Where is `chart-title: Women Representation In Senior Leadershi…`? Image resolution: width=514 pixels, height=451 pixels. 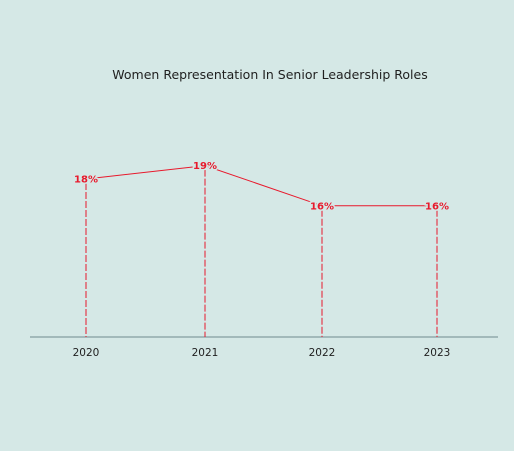 chart-title: Women Representation In Senior Leadershi… is located at coordinates (269, 74).